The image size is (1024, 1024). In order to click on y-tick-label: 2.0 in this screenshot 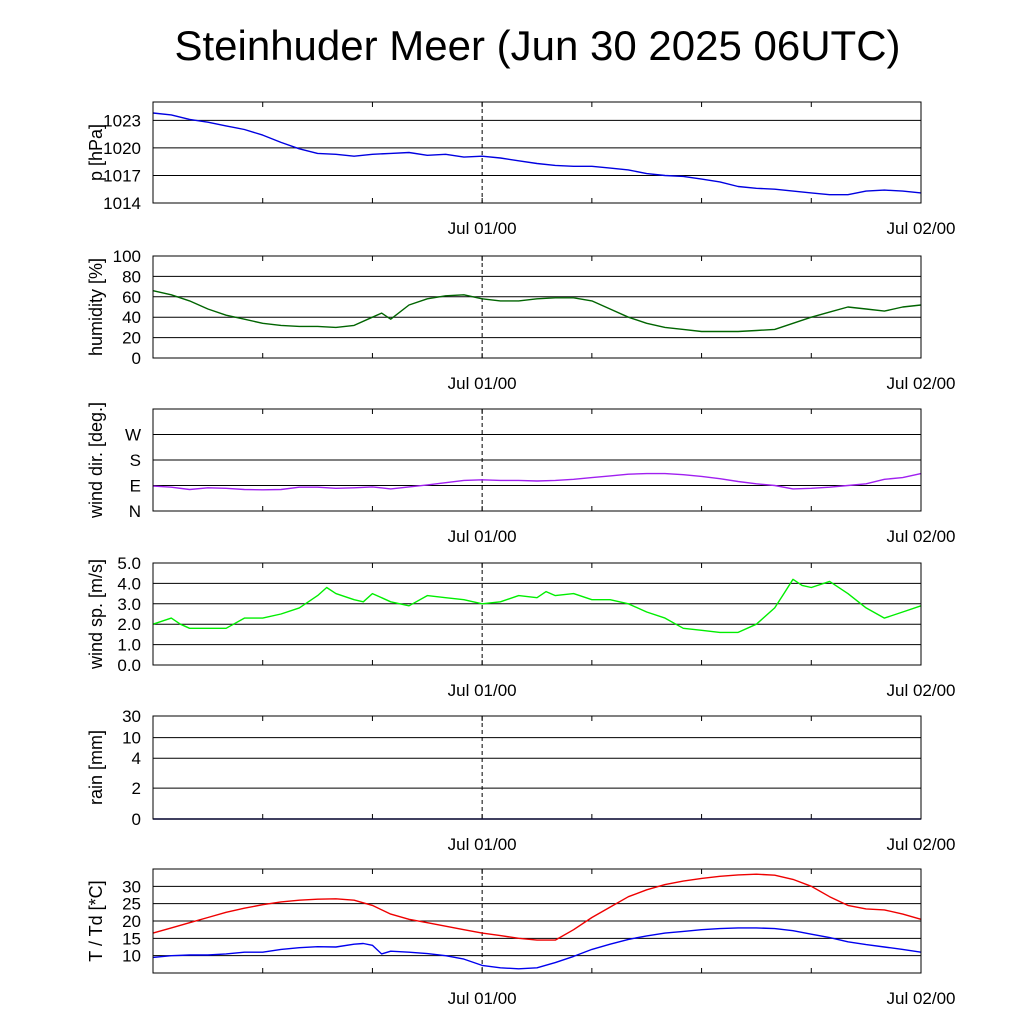, I will do `click(129, 624)`.